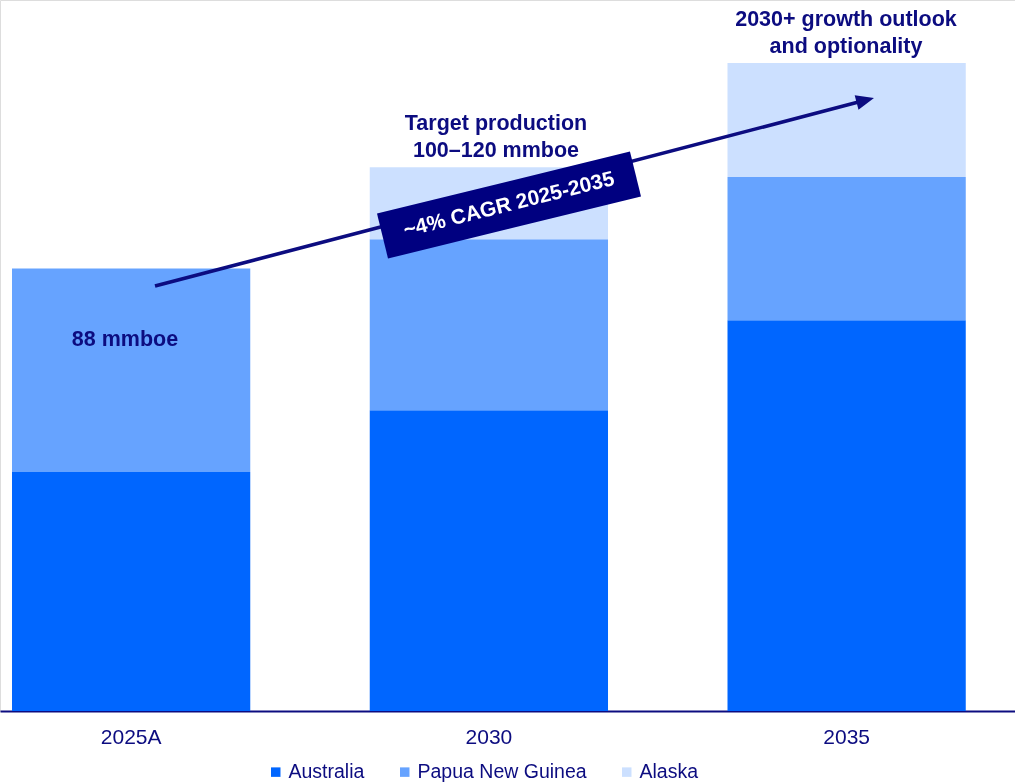 Image resolution: width=1015 pixels, height=783 pixels. What do you see at coordinates (326, 771) in the screenshot?
I see `legend-label: Australia` at bounding box center [326, 771].